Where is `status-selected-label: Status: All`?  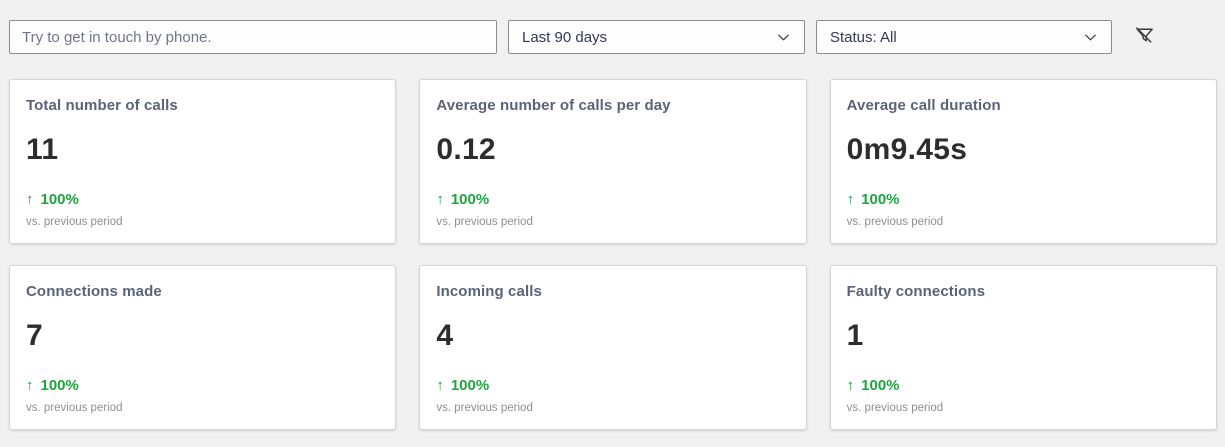
status-selected-label: Status: All is located at coordinates (863, 37).